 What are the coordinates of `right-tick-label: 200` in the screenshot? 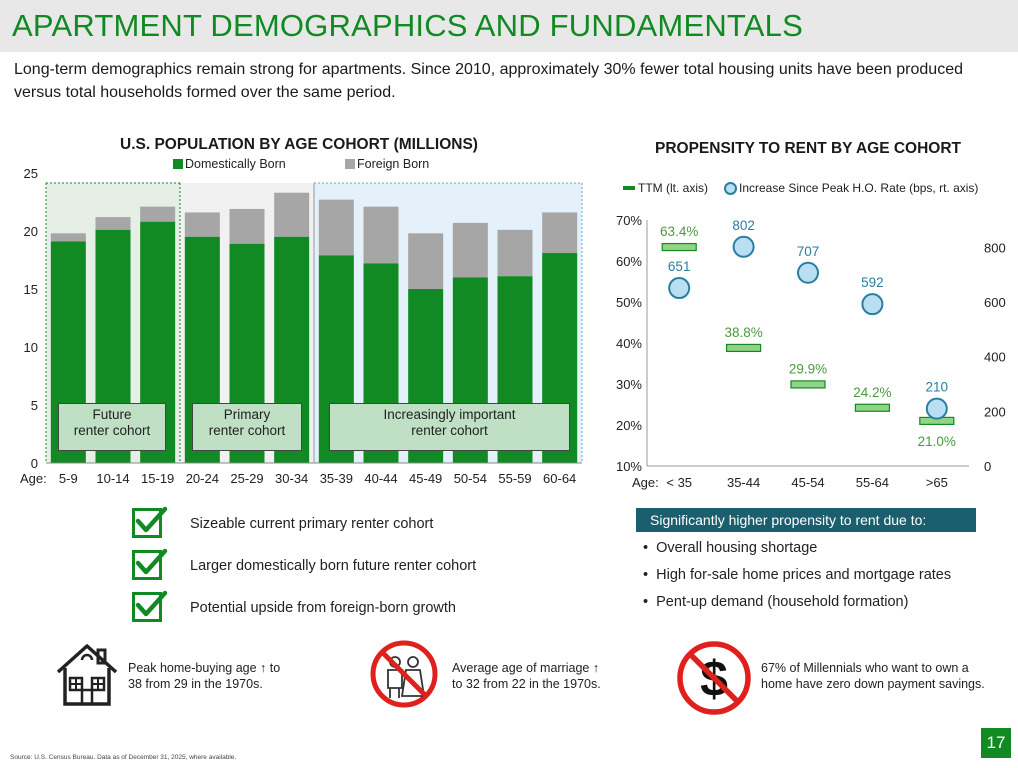 It's located at (995, 411).